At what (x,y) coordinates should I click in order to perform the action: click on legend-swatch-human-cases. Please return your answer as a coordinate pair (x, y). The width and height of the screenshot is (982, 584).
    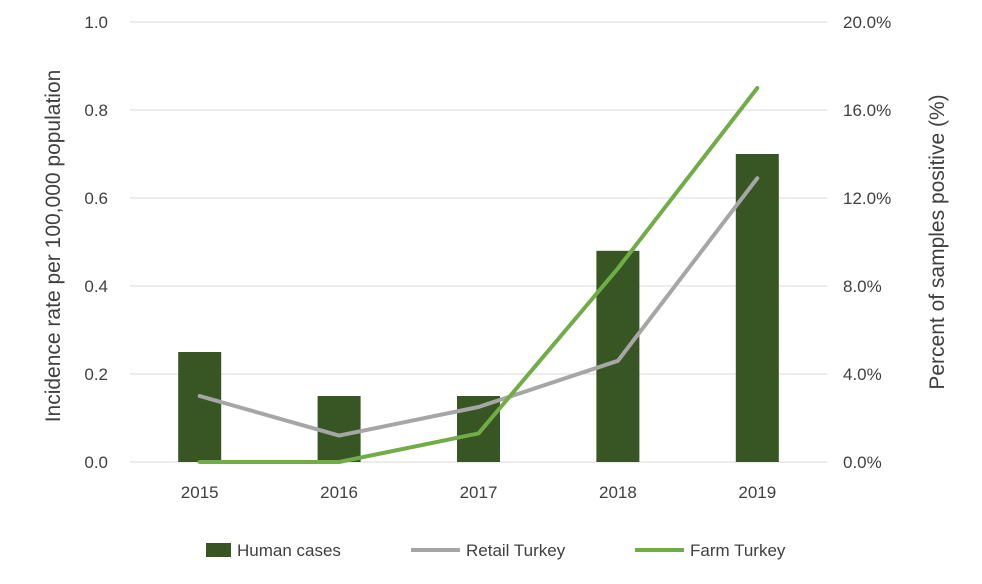
    Looking at the image, I should click on (218, 550).